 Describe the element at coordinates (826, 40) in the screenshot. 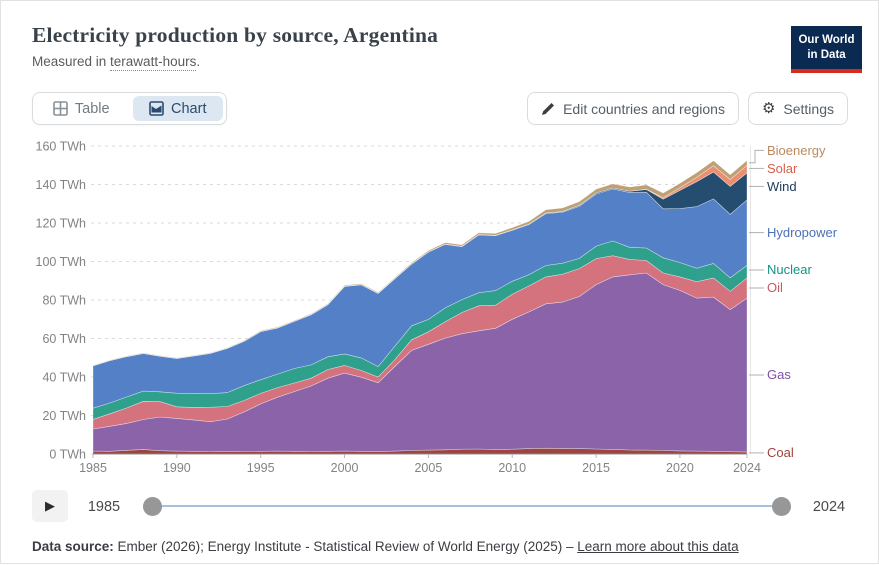

I see `owid-logo-line1: Our World` at that location.